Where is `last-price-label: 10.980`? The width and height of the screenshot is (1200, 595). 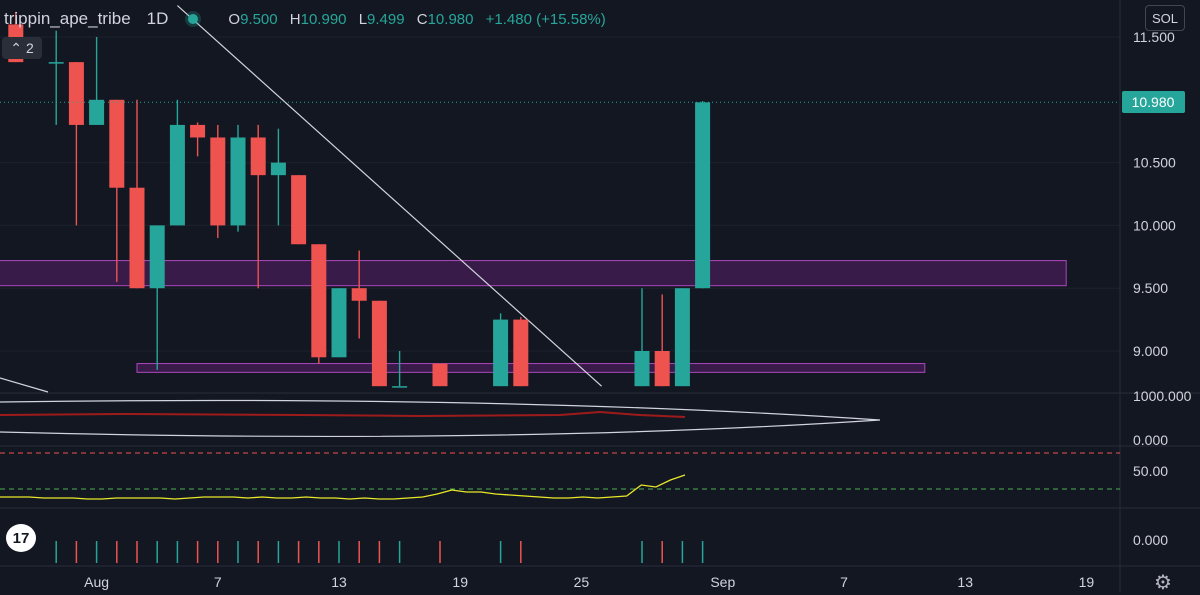 last-price-label: 10.980 is located at coordinates (1153, 102).